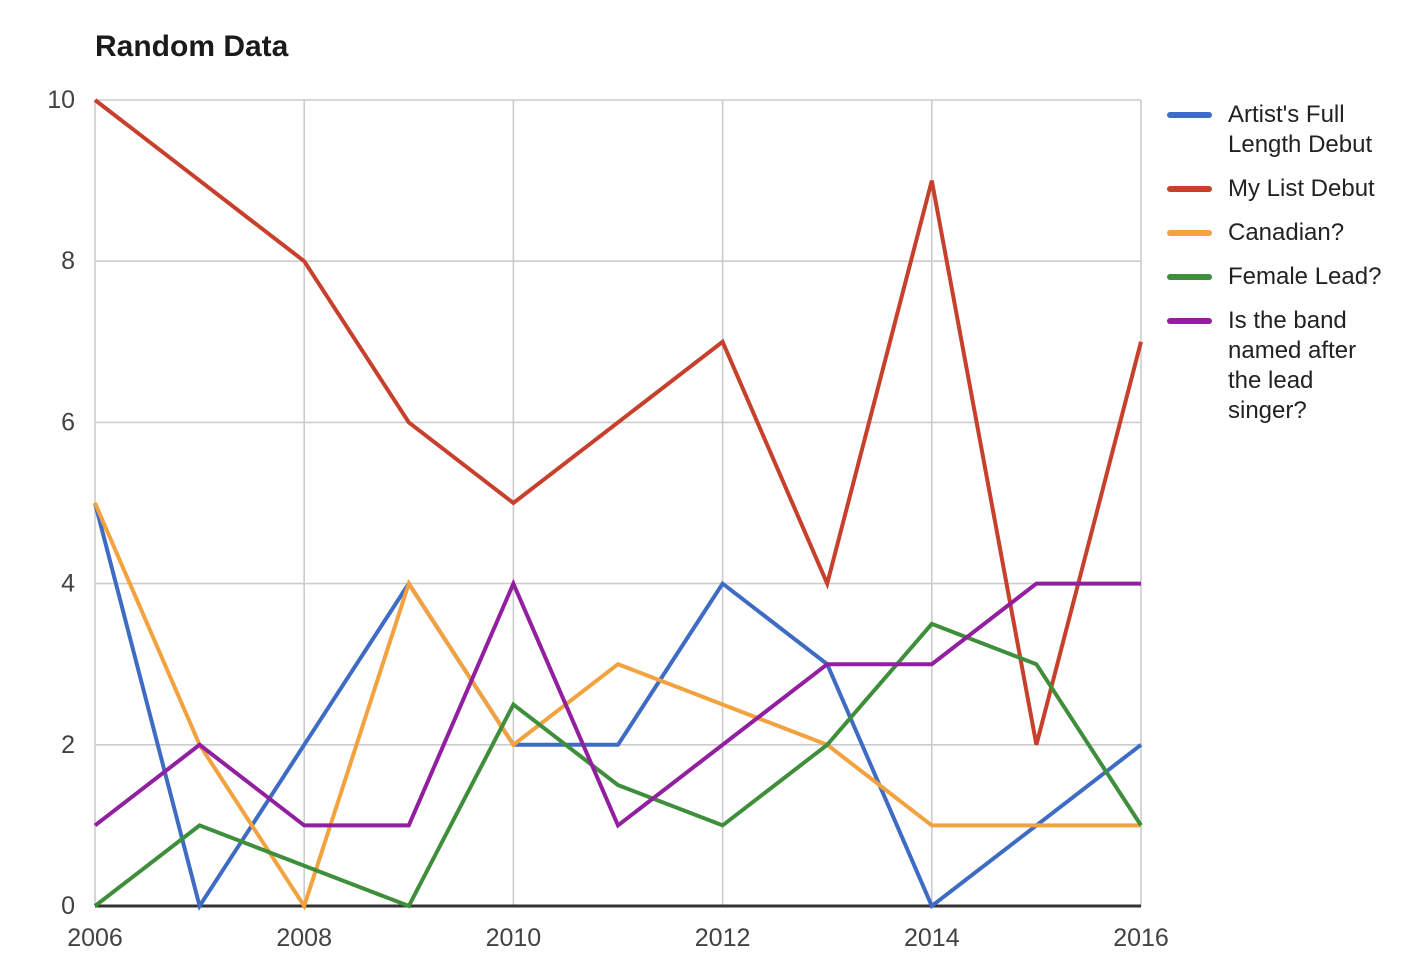 This screenshot has width=1418, height=970. What do you see at coordinates (1267, 410) in the screenshot?
I see `legend-label-line: singer?` at bounding box center [1267, 410].